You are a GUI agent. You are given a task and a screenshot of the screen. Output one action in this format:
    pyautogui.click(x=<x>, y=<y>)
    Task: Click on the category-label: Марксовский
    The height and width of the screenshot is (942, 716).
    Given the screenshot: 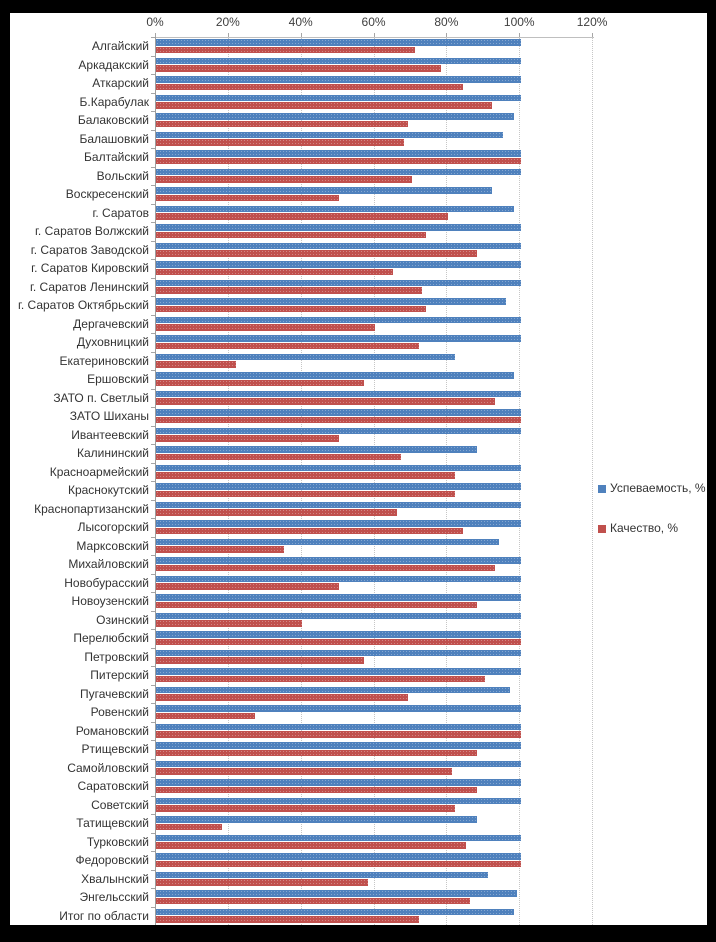 What is the action you would take?
    pyautogui.click(x=112, y=545)
    